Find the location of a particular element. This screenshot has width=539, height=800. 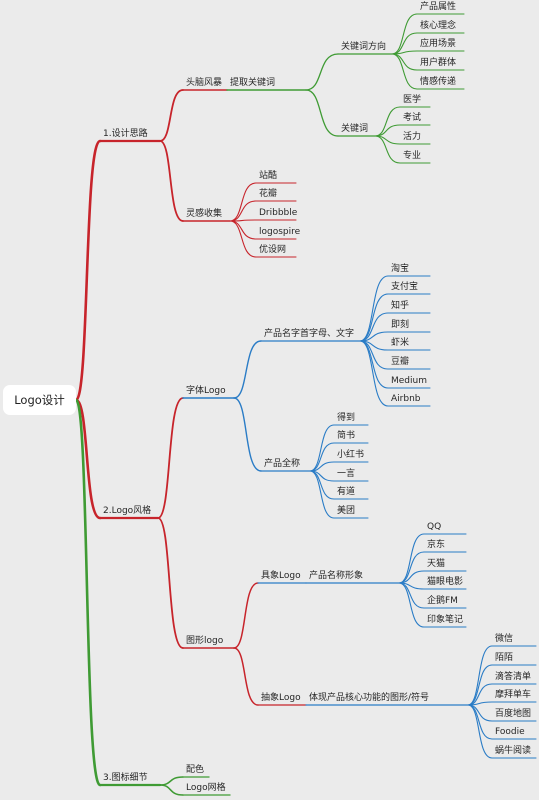

leaf-full-name-example: 得到 is located at coordinates (346, 418).